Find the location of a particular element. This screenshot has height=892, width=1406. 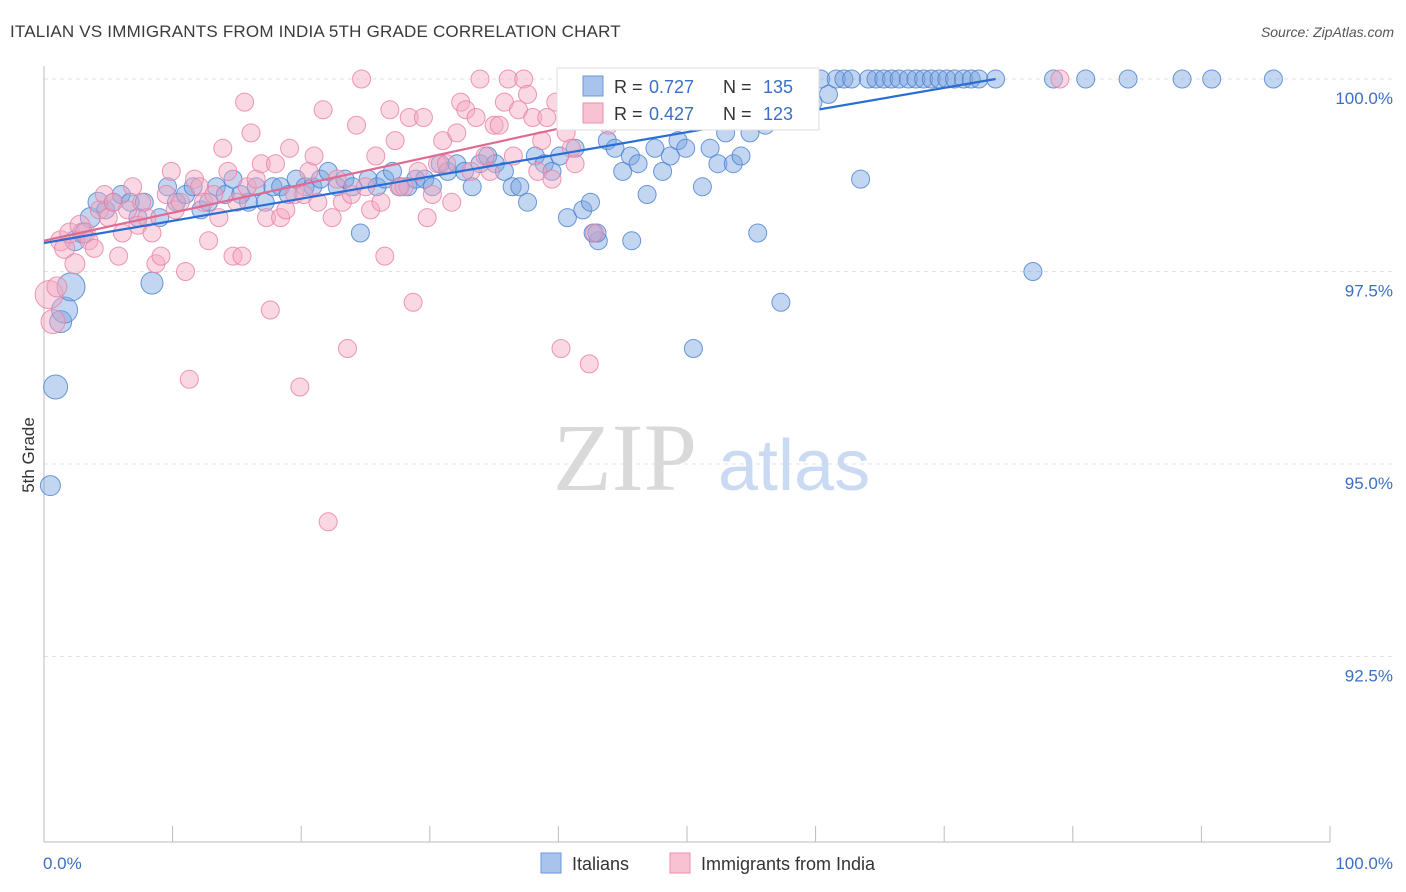

watermark-atlas: atlas is located at coordinates (794, 466).